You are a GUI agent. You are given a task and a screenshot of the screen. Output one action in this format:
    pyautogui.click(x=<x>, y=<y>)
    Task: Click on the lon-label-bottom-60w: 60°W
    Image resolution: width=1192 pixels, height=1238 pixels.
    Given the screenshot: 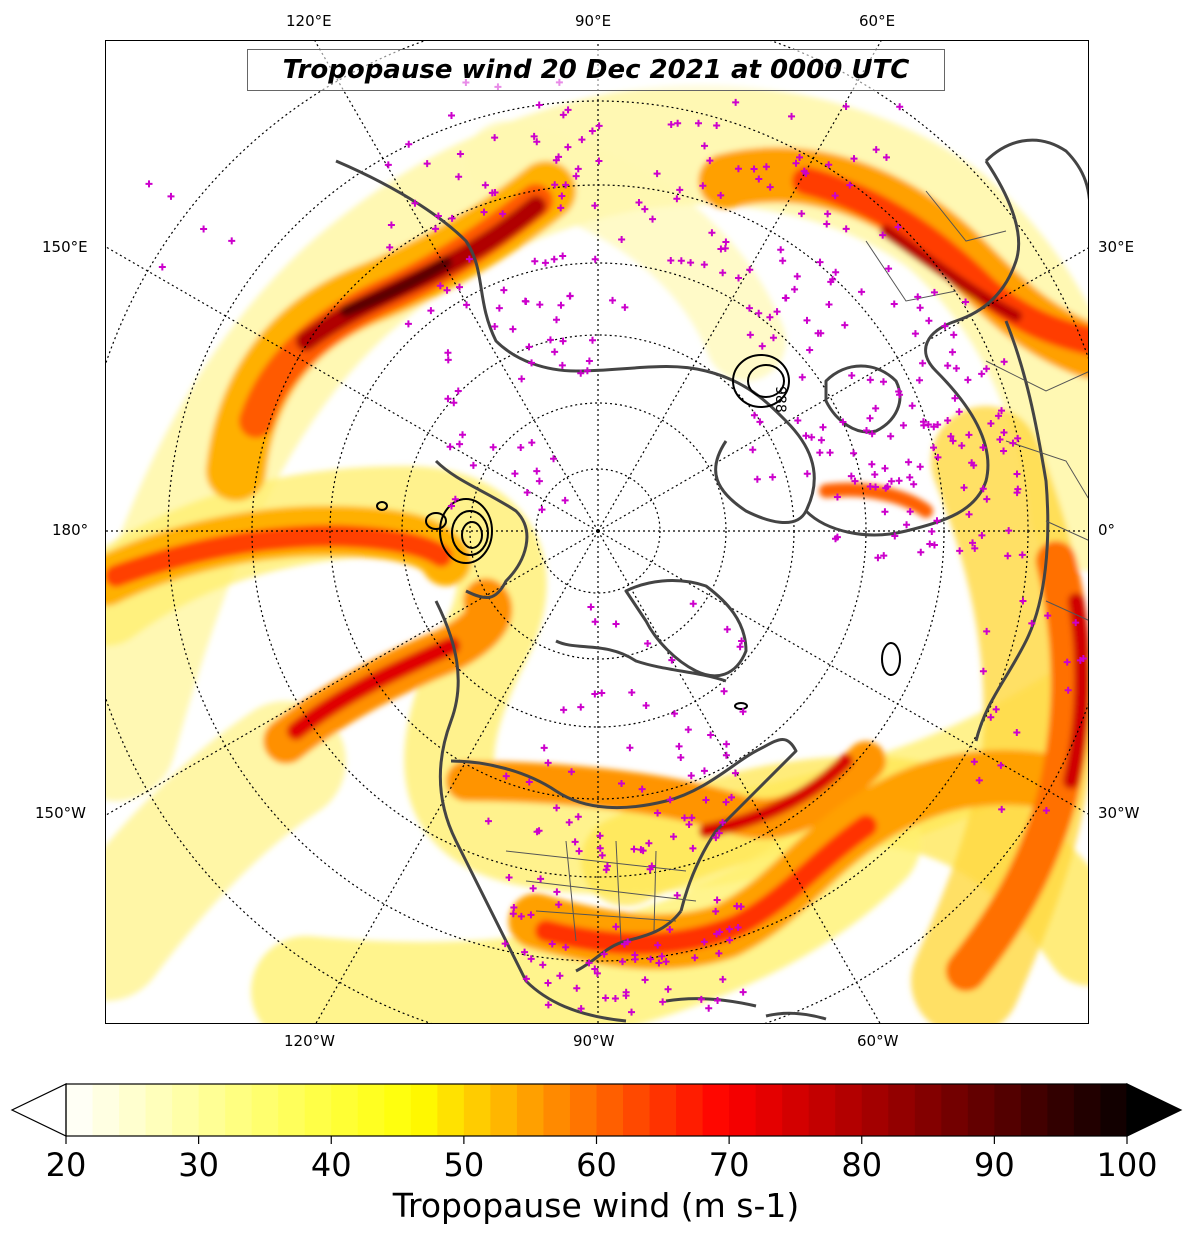 What is the action you would take?
    pyautogui.click(x=878, y=1041)
    